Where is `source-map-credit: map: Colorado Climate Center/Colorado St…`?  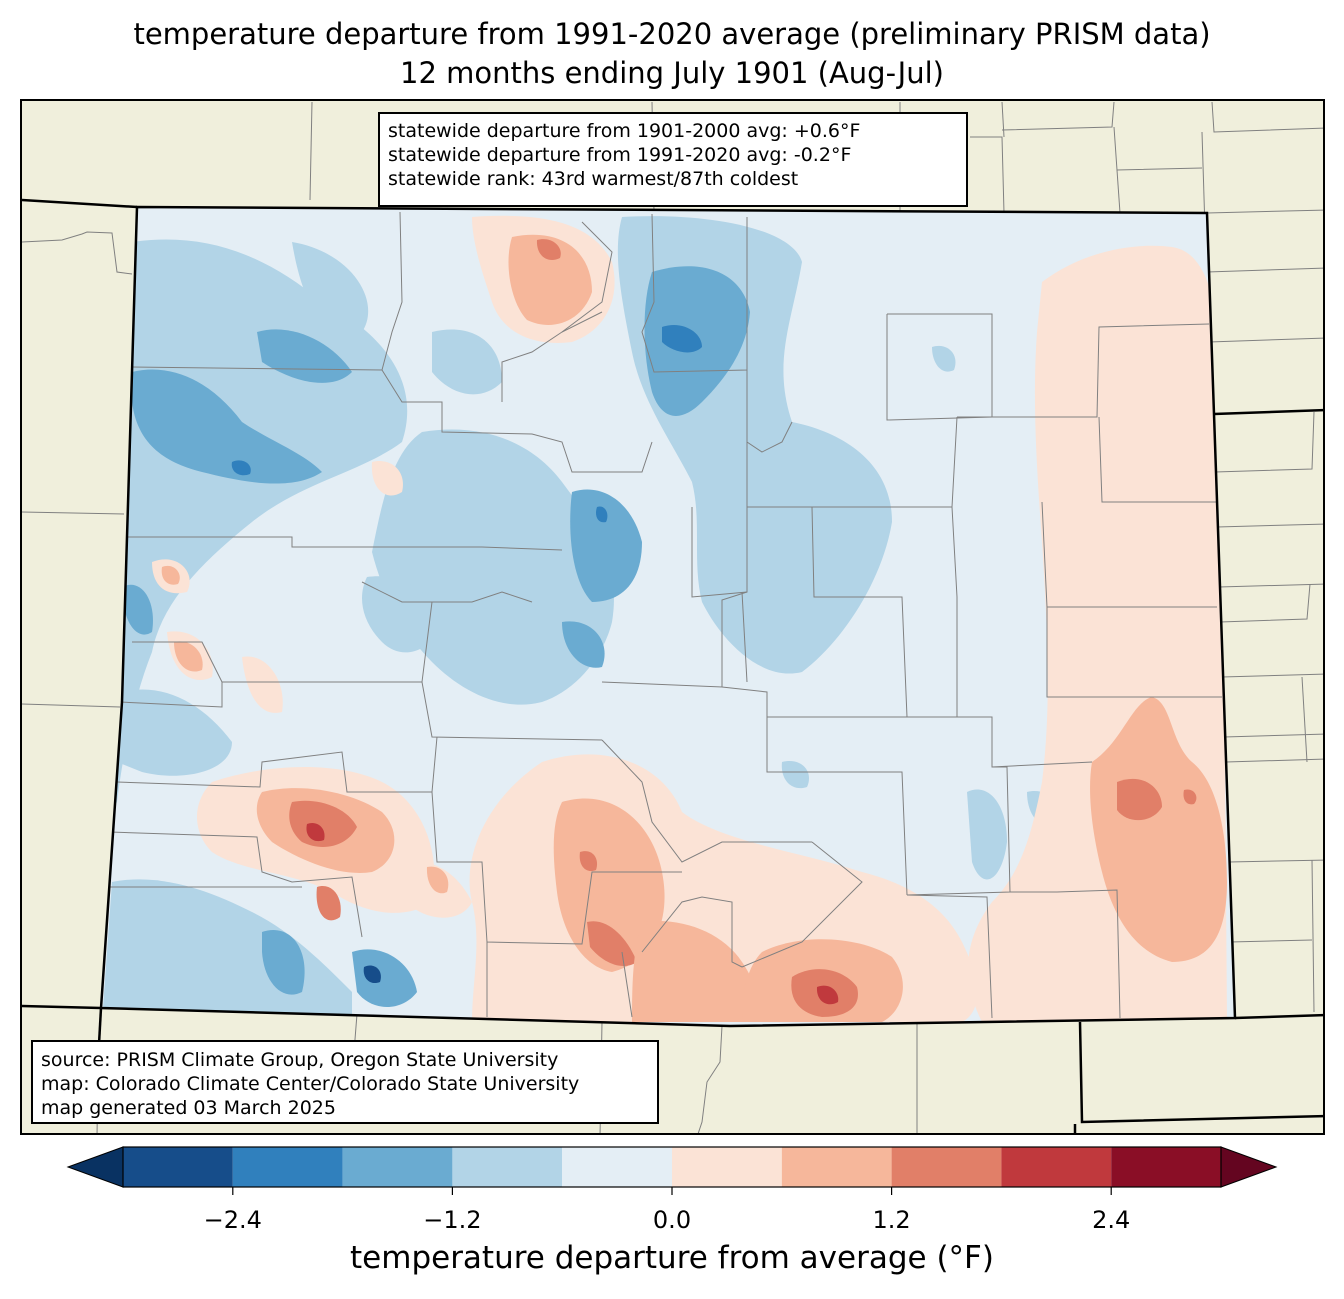 source-map-credit: map: Colorado Climate Center/Colorado St… is located at coordinates (310, 1084).